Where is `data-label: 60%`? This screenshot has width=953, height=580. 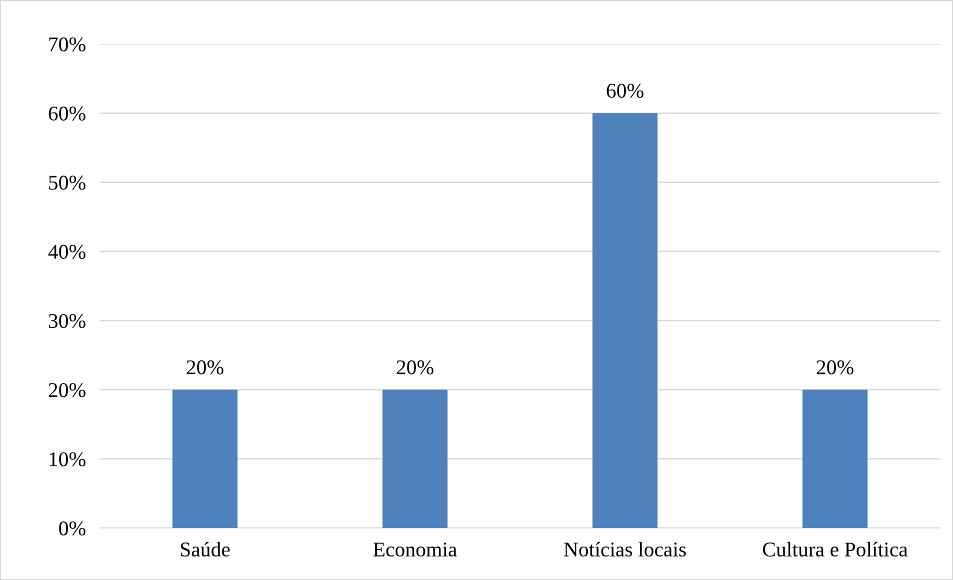 data-label: 60% is located at coordinates (625, 91).